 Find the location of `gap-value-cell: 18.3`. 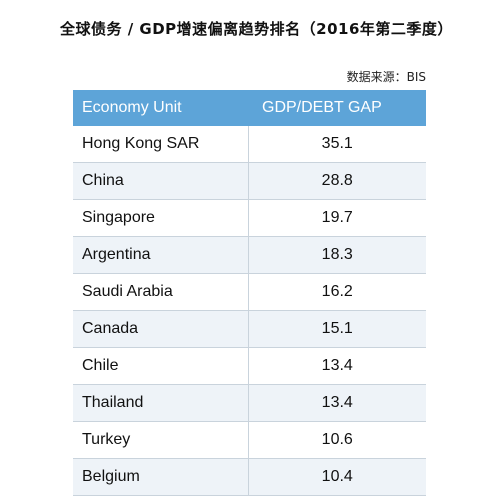

gap-value-cell: 18.3 is located at coordinates (337, 255).